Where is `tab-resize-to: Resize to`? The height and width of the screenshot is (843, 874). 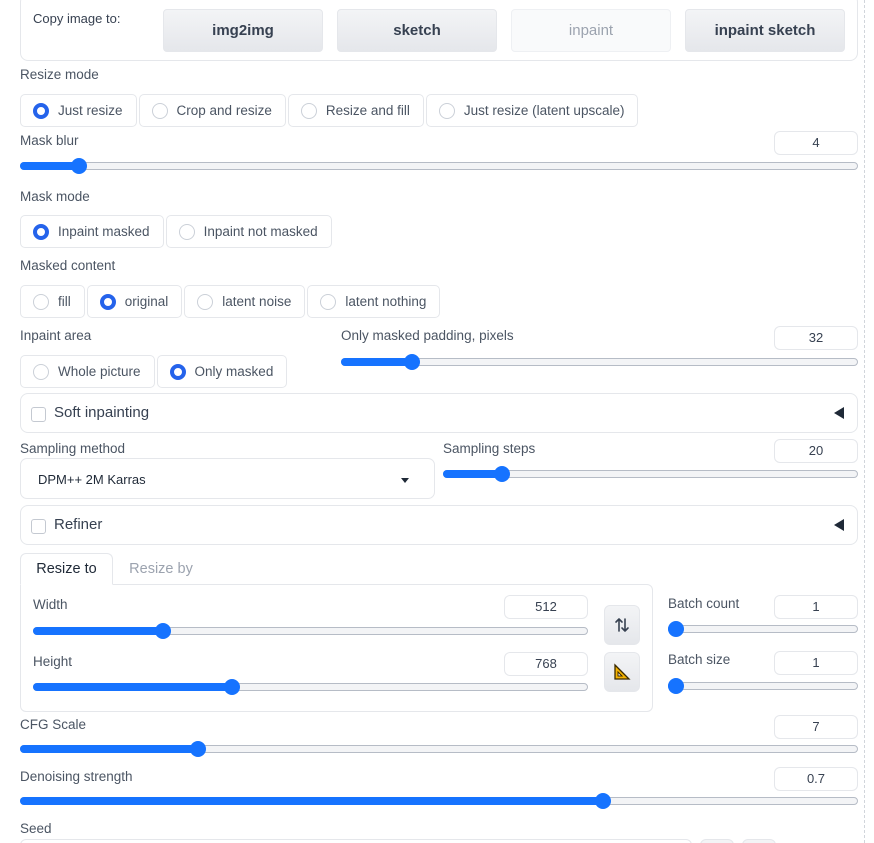
tab-resize-to: Resize to is located at coordinates (66, 569).